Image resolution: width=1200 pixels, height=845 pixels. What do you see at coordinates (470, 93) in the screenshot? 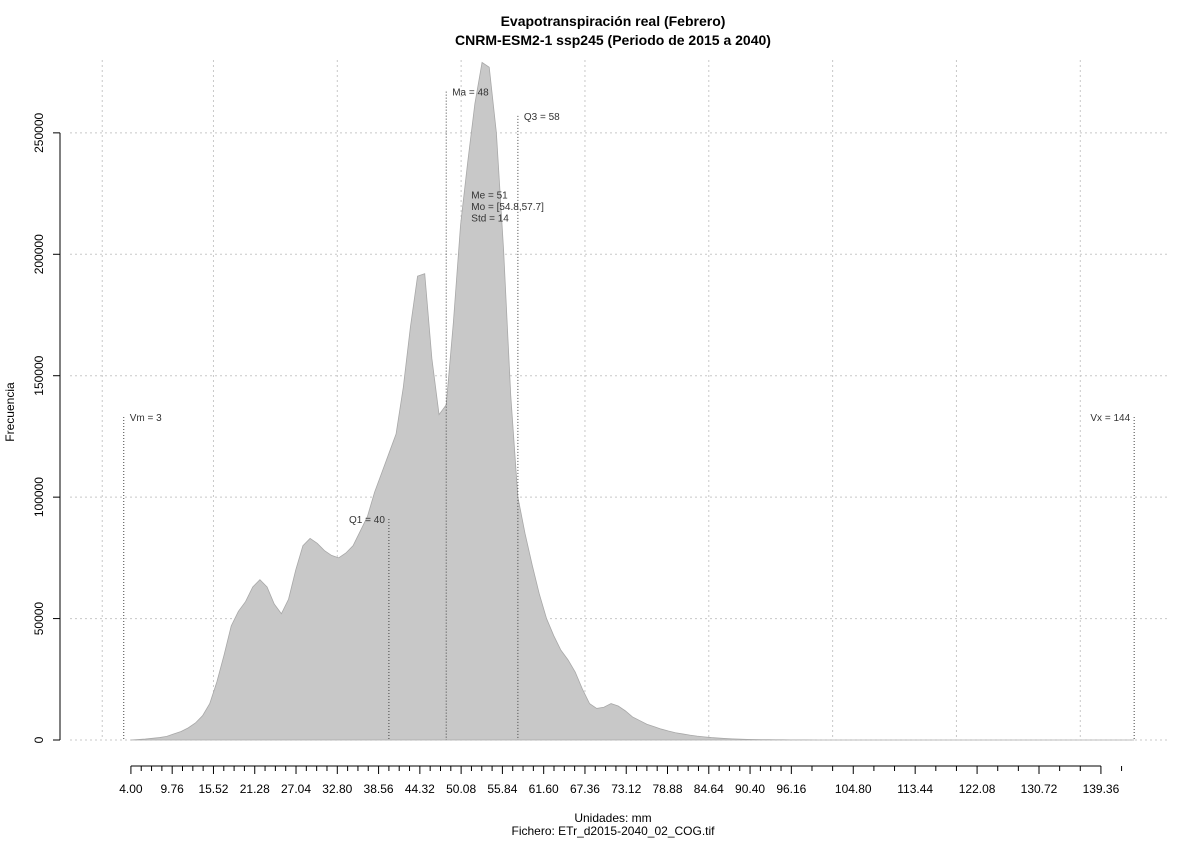
I see `marker-label: Ma = 48` at bounding box center [470, 93].